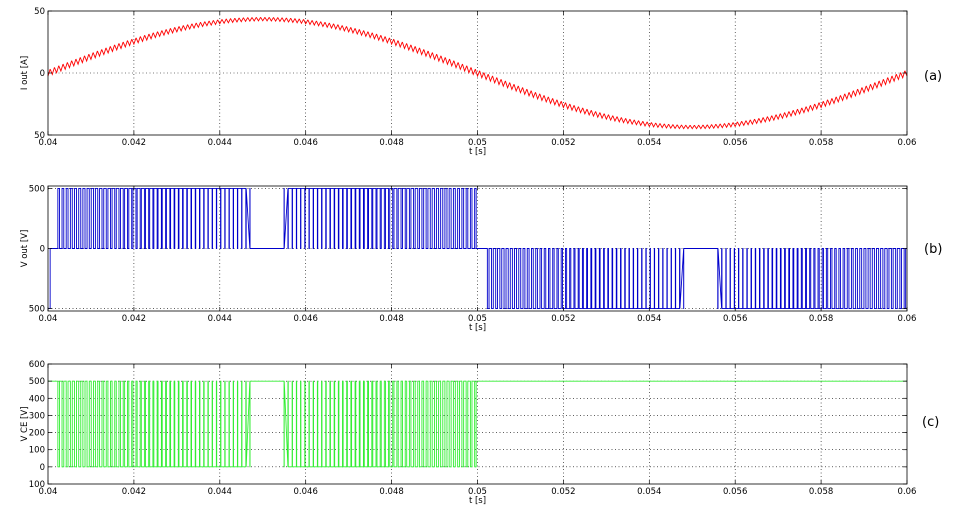 The height and width of the screenshot is (510, 960). What do you see at coordinates (37, 434) in the screenshot?
I see `y-tick-label: 200` at bounding box center [37, 434].